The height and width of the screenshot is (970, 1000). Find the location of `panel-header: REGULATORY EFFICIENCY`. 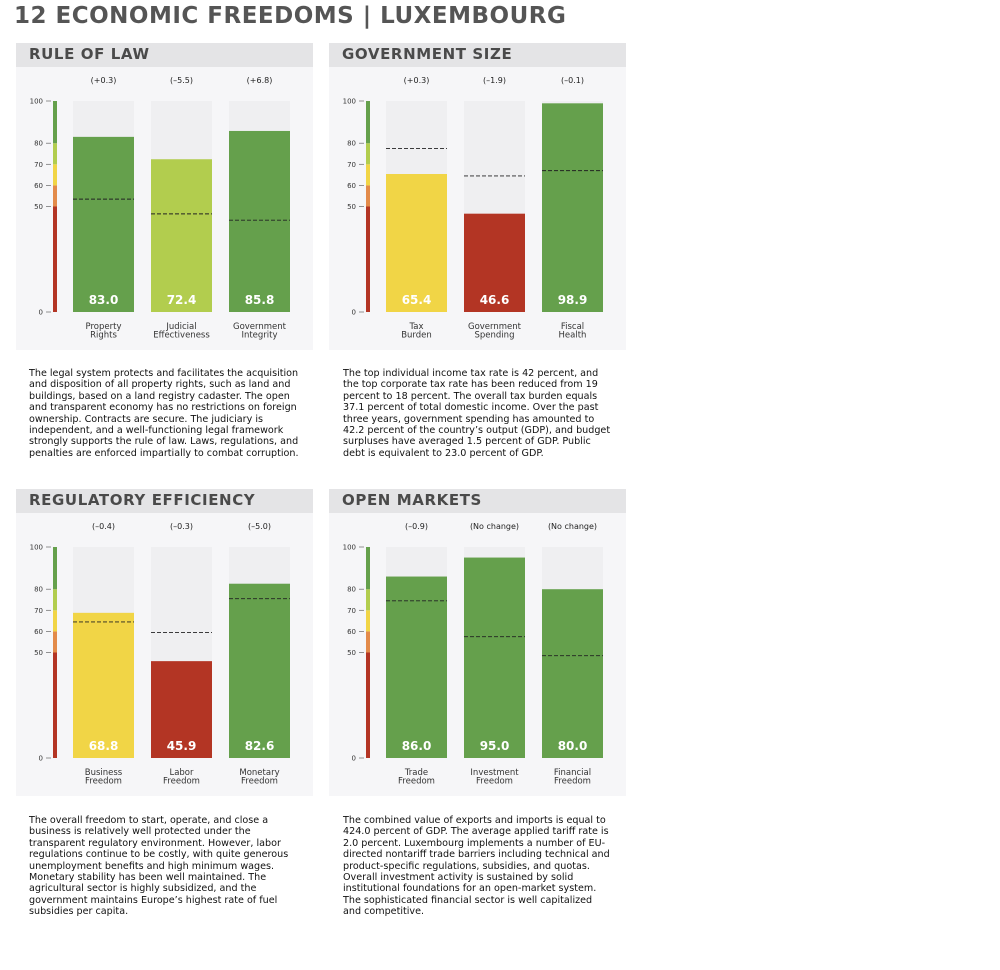

panel-header: REGULATORY EFFICIENCY is located at coordinates (164, 501).